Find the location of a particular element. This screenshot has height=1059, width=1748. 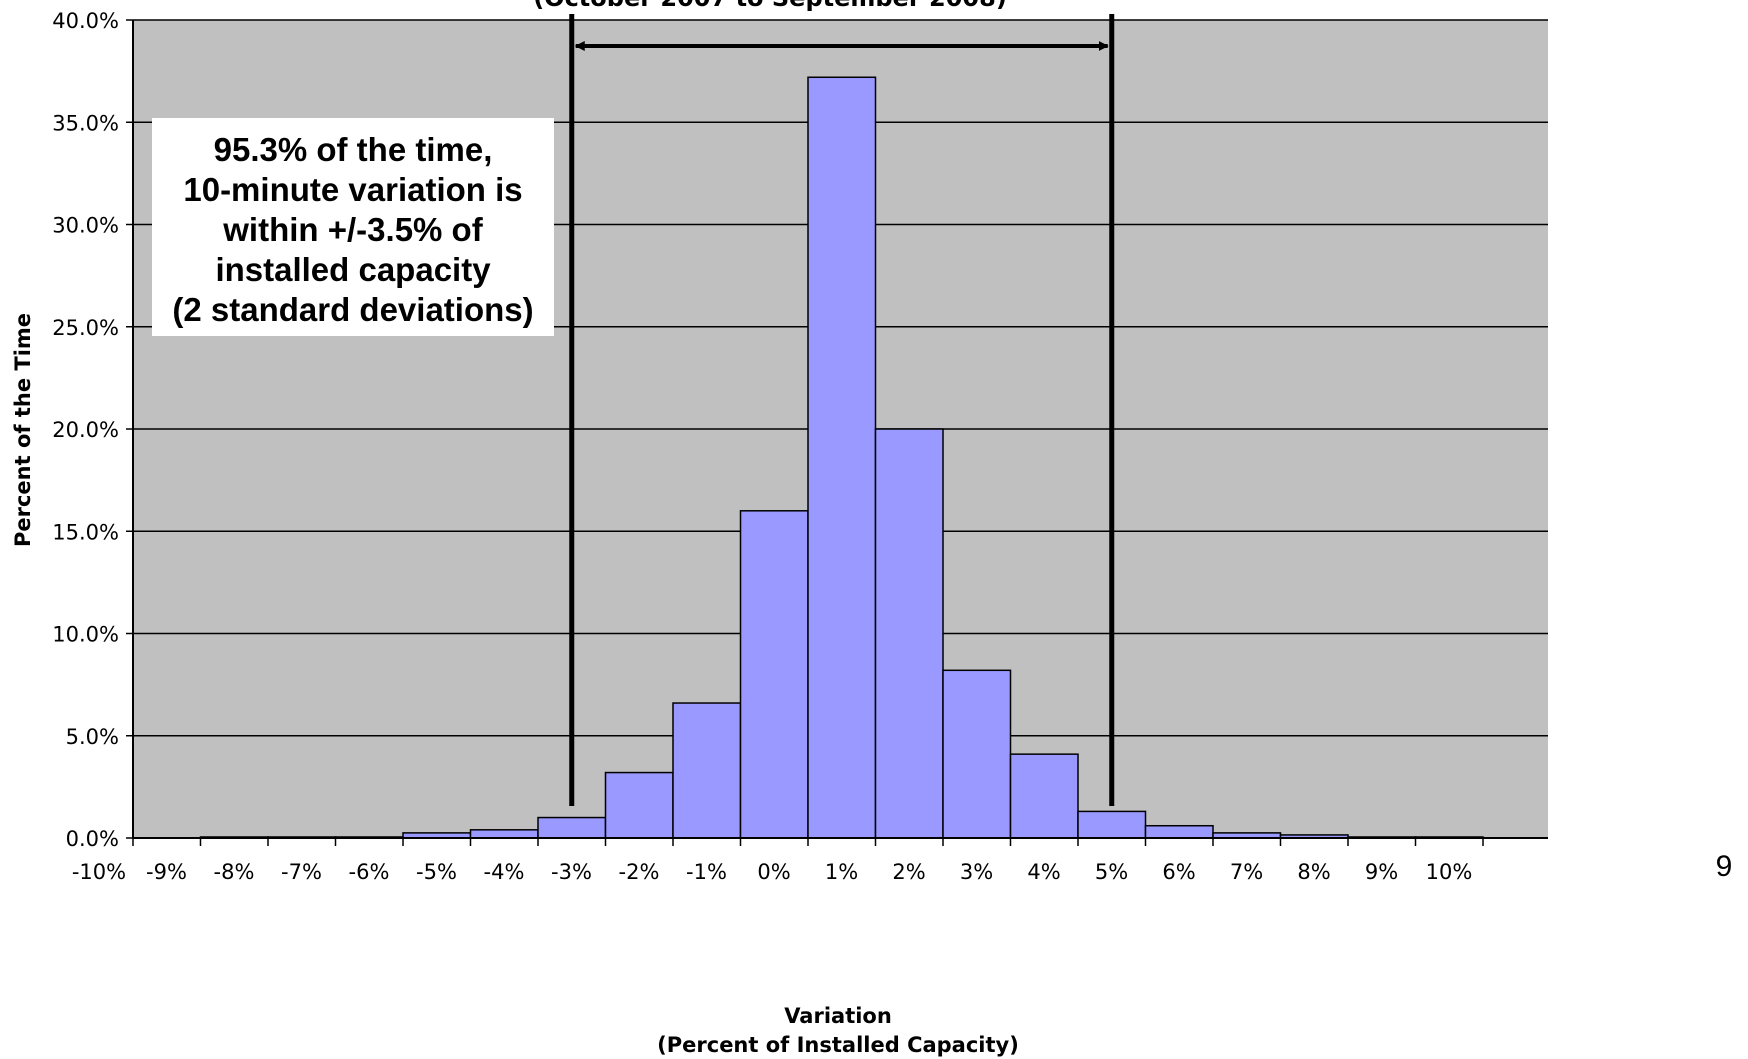

x-tick-label: -4% is located at coordinates (504, 872).